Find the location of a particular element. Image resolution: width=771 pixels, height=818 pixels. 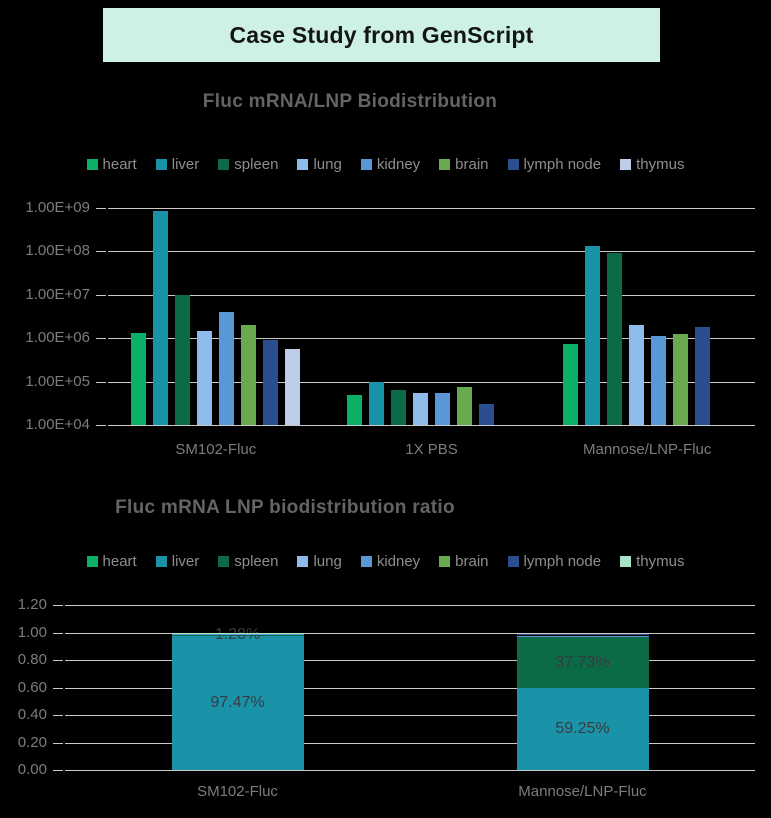

y-tick-label: 0.80 is located at coordinates (32, 659).